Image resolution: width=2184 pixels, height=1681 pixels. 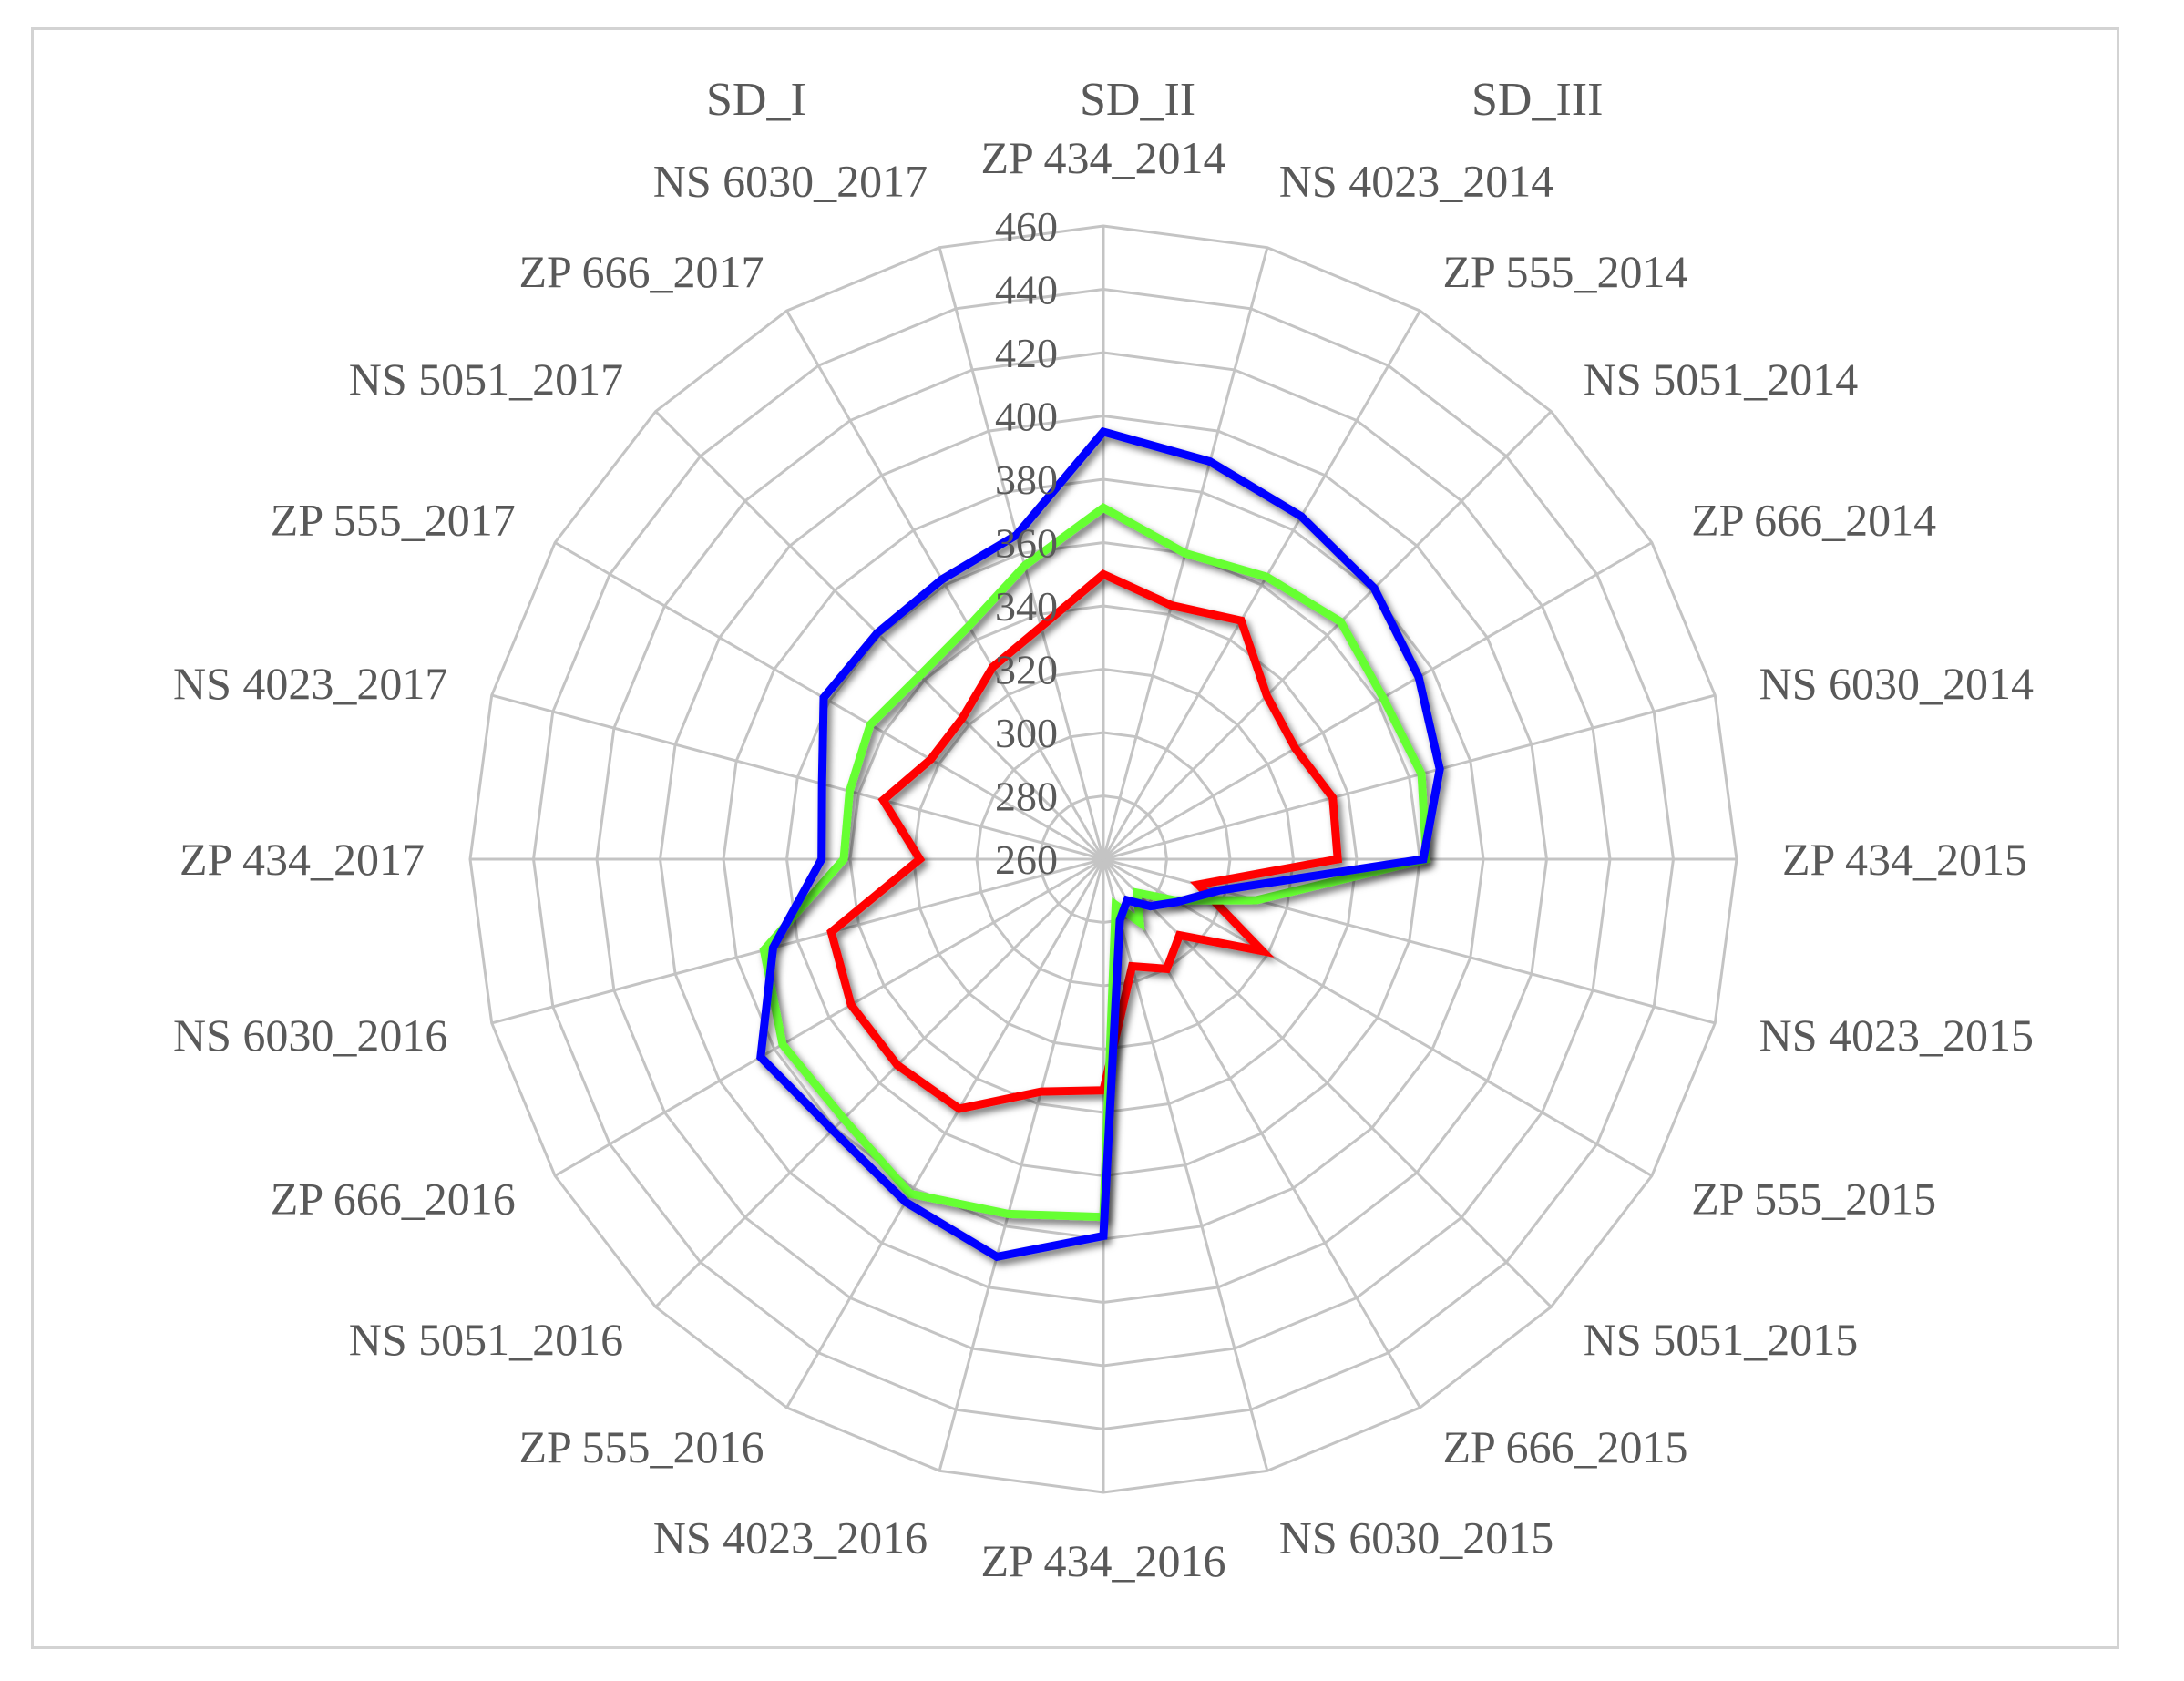 What do you see at coordinates (393, 1200) in the screenshot?
I see `category-label: ZP 666_2016` at bounding box center [393, 1200].